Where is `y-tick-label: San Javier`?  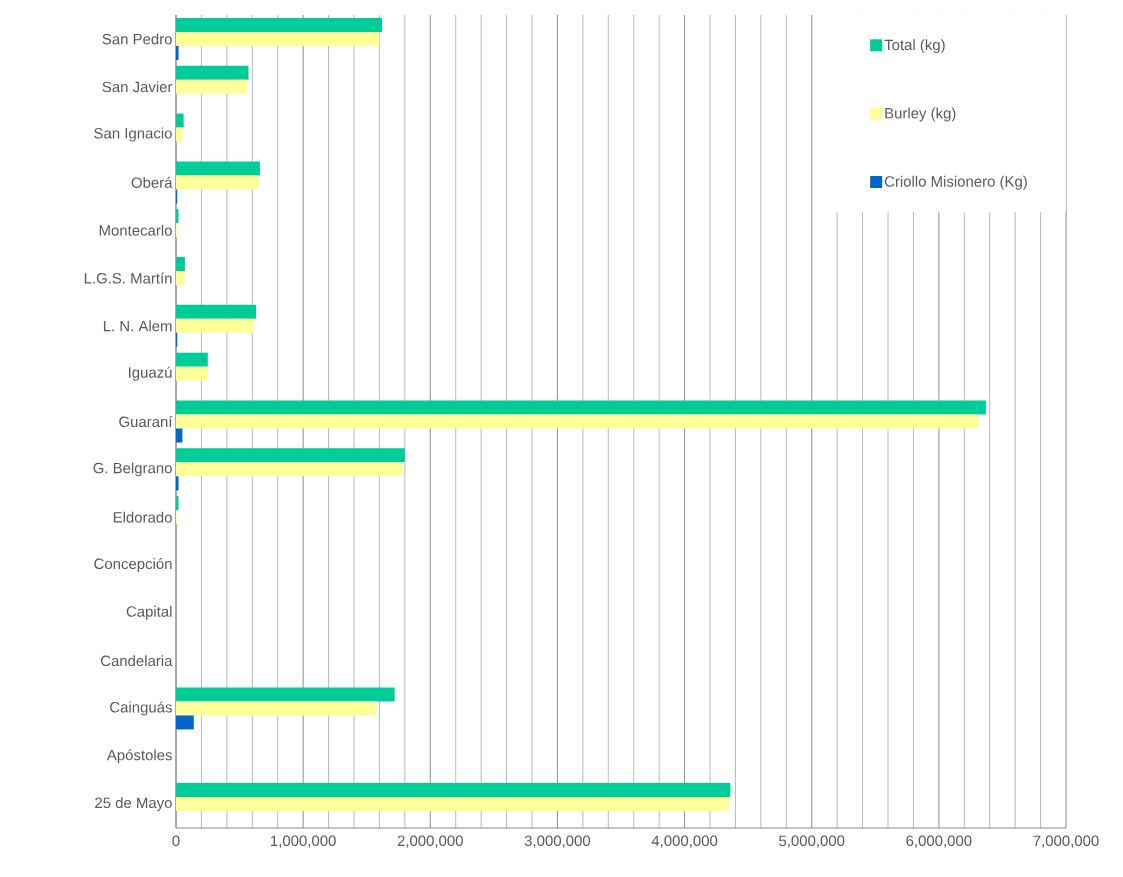 y-tick-label: San Javier is located at coordinates (137, 87).